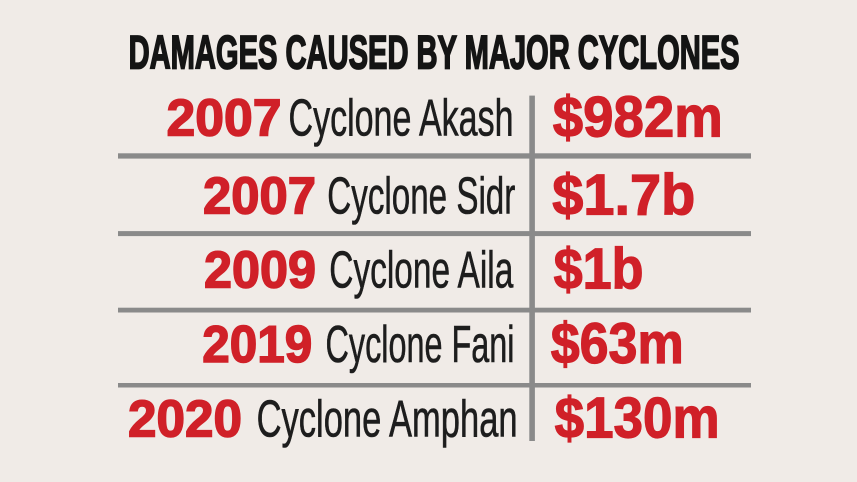 Image resolution: width=857 pixels, height=482 pixels. Describe the element at coordinates (623, 195) in the screenshot. I see `svg-text: $1.7b` at that location.